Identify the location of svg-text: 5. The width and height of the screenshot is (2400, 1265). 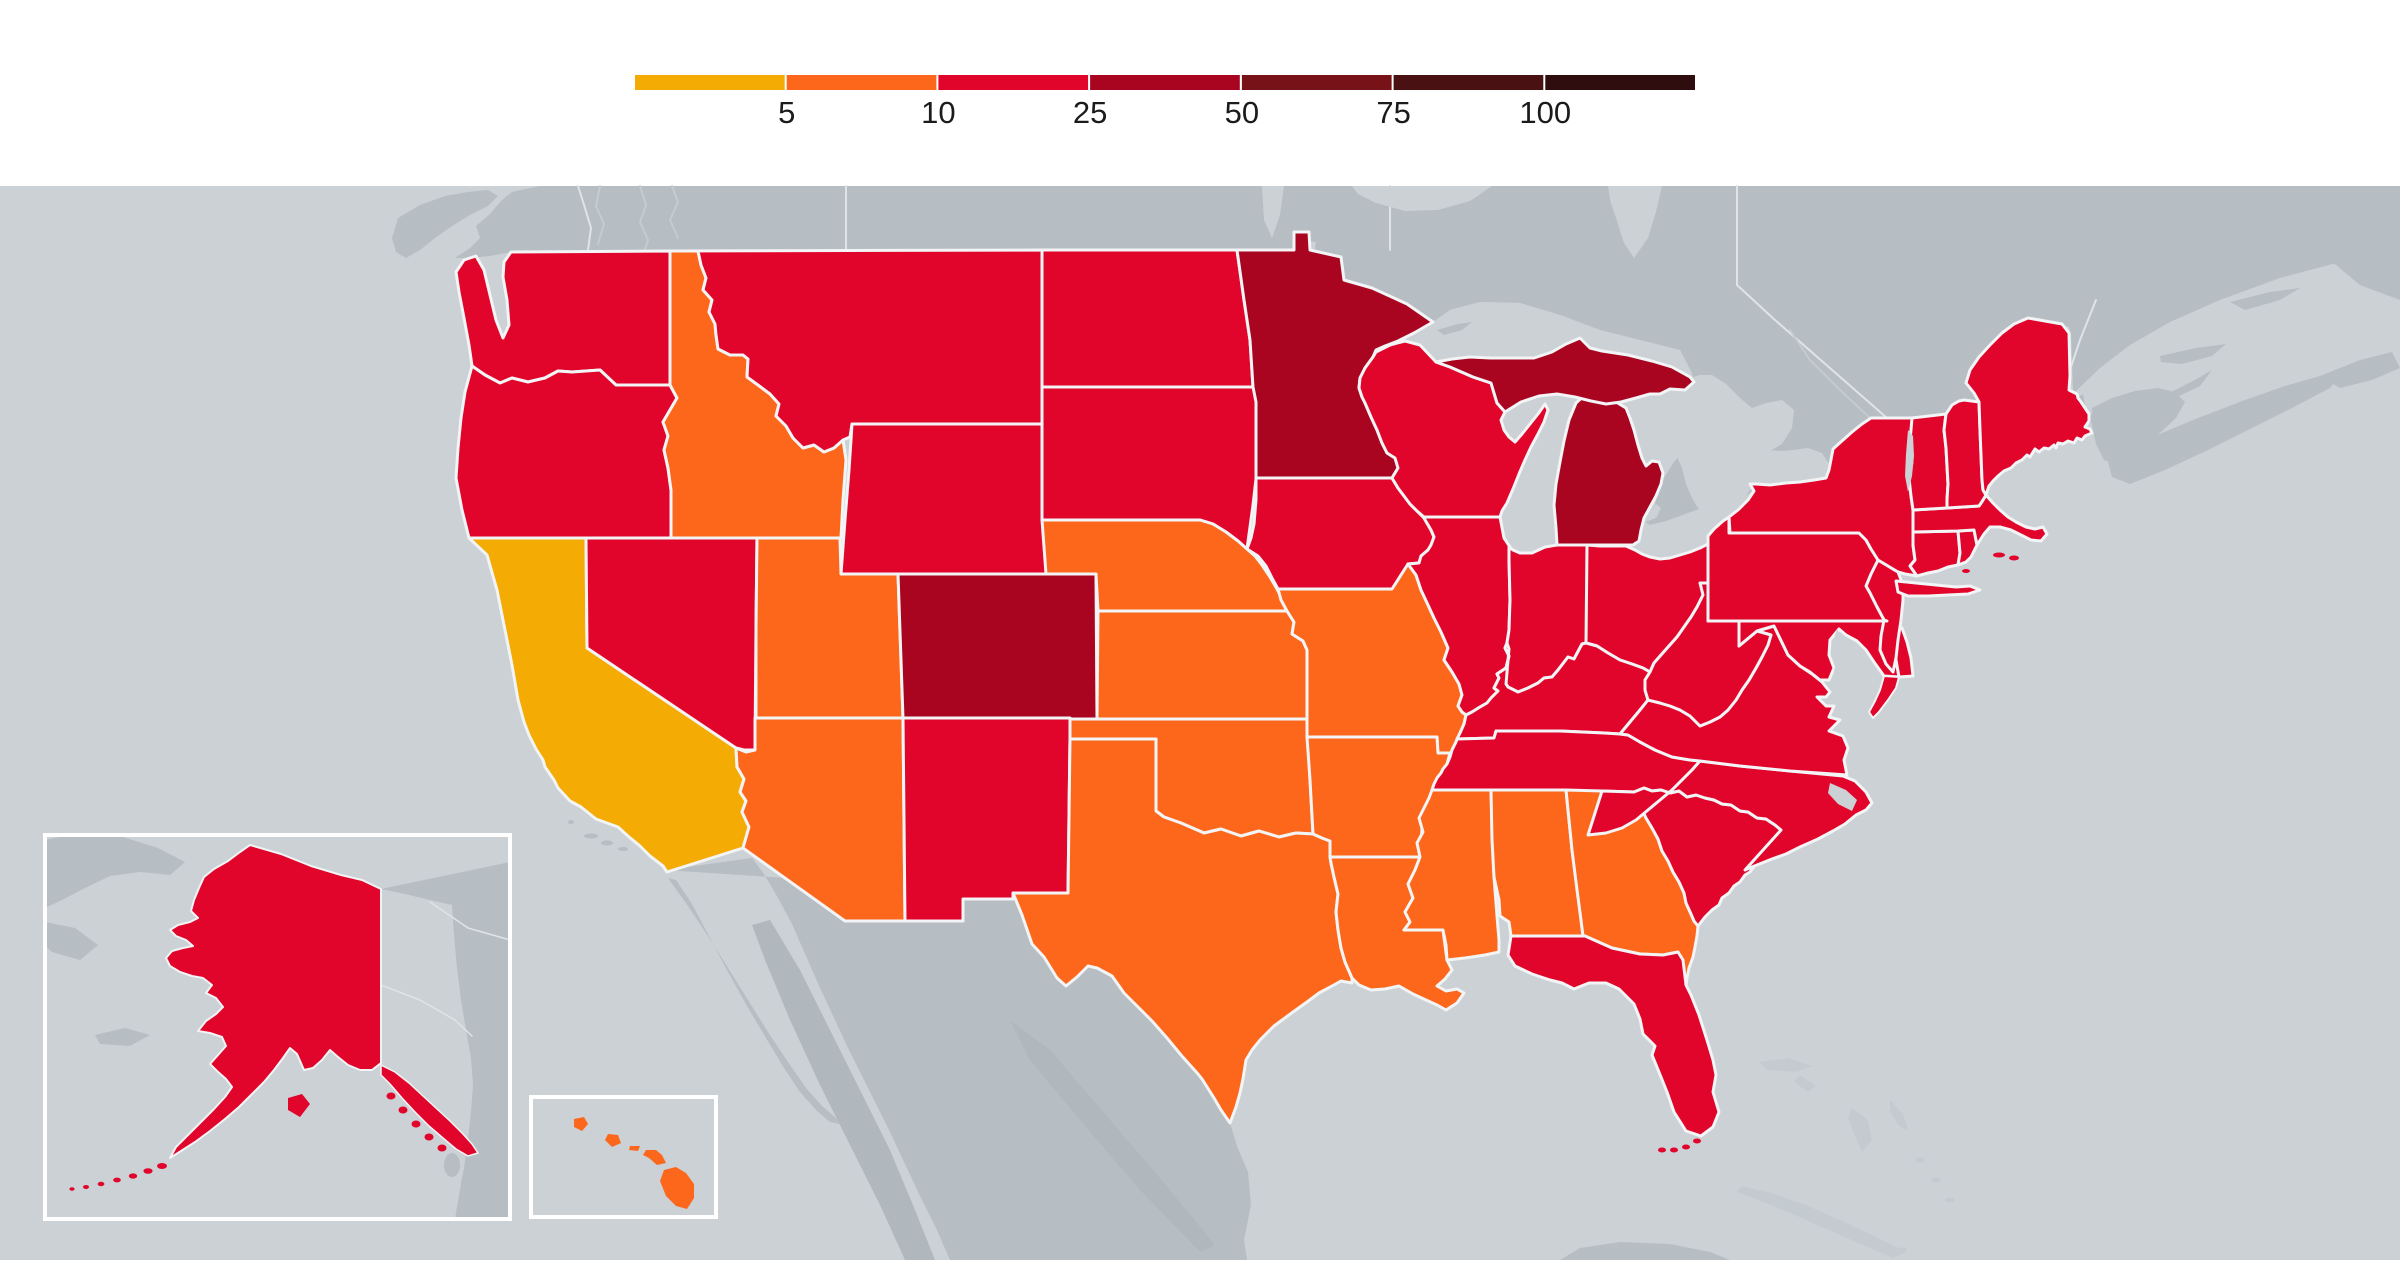
(786, 112).